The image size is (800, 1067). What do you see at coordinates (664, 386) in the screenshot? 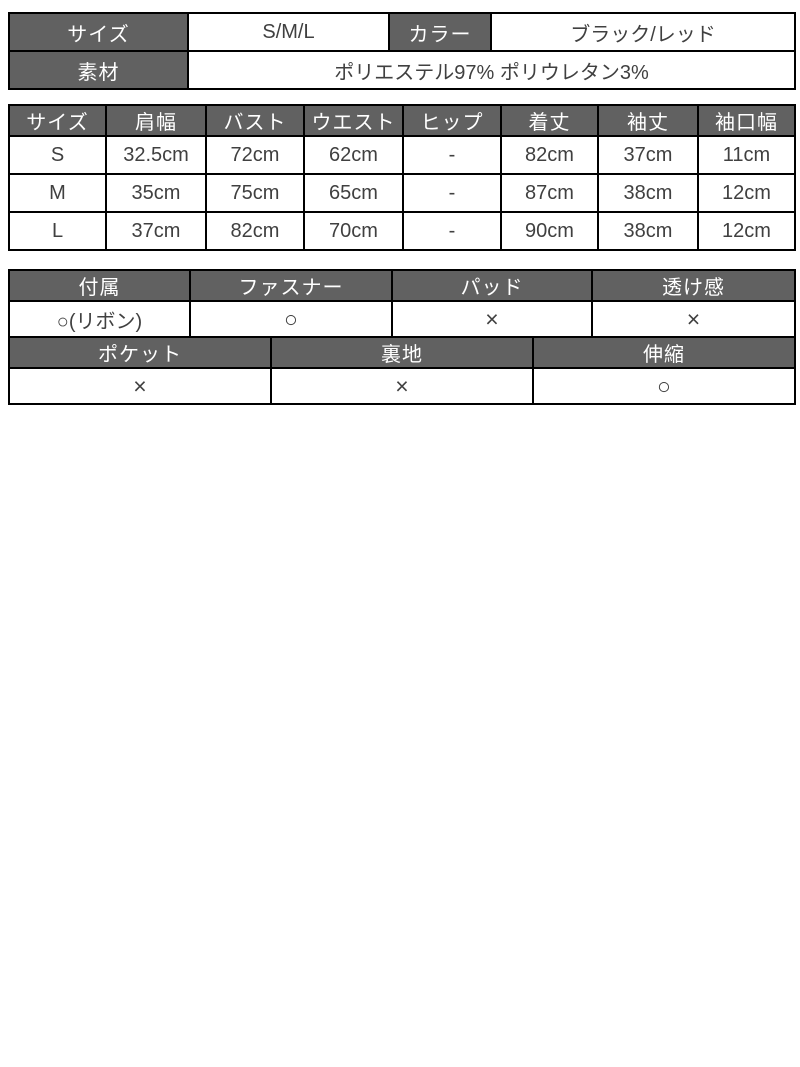
I see `cell-stretch-value: ○` at bounding box center [664, 386].